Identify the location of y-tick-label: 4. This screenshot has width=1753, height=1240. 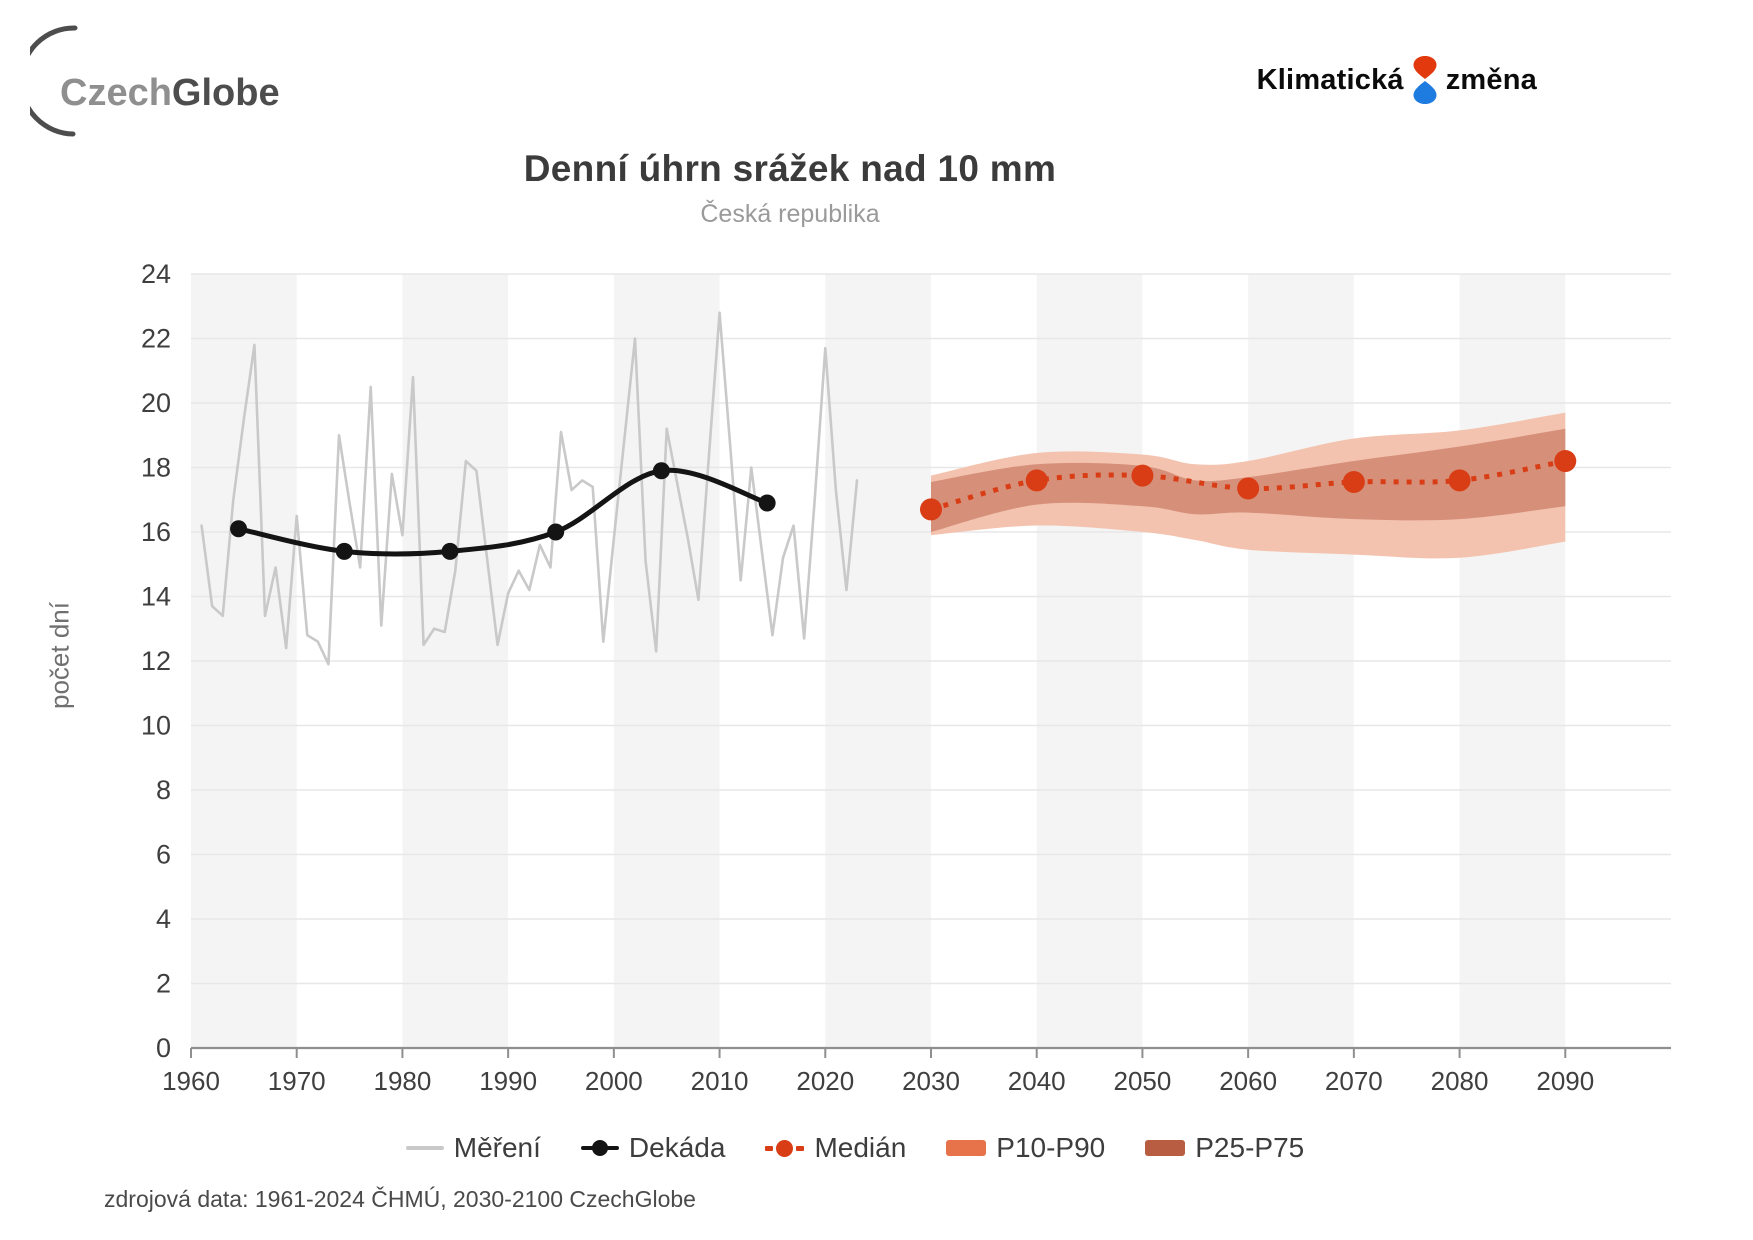
(163, 919).